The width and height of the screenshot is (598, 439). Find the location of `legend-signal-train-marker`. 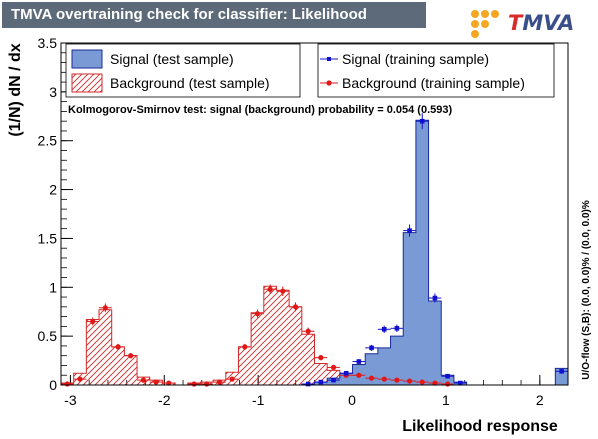

legend-signal-train-marker is located at coordinates (329, 59).